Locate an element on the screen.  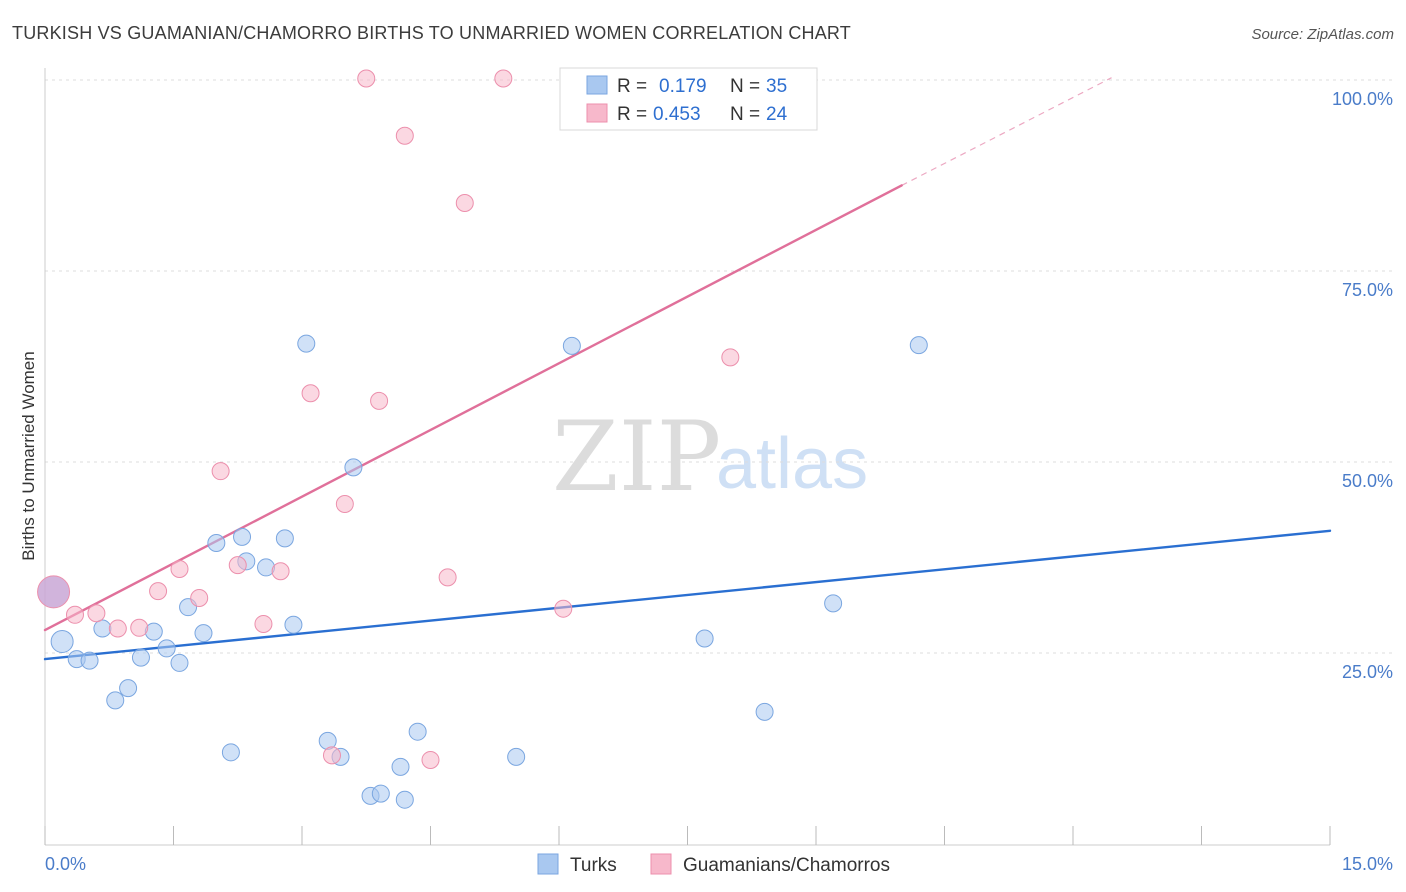
legend-r-value-1: 0.179 is located at coordinates (683, 86).